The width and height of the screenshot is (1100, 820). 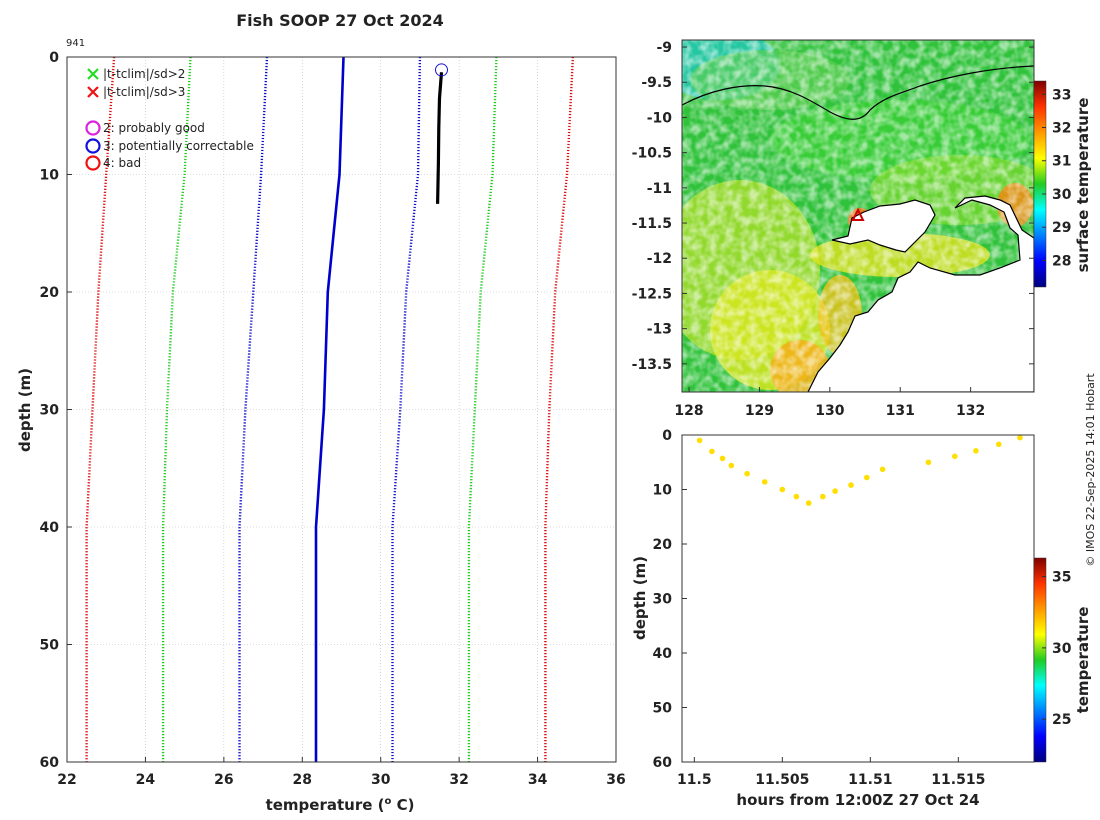 I want to click on profile-y-tick-label: 30, so click(x=50, y=411).